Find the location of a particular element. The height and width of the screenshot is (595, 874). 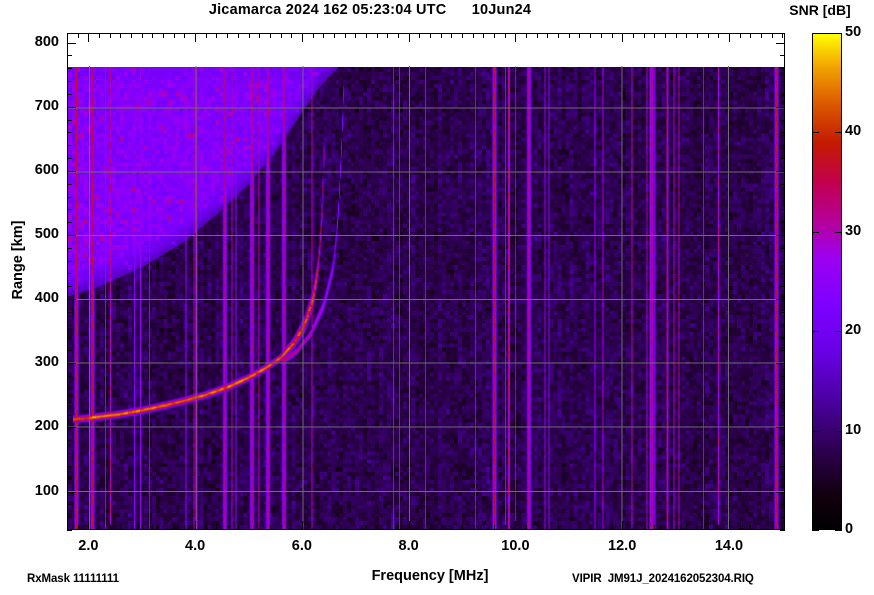

x-tick-label: 4.0 is located at coordinates (195, 546).